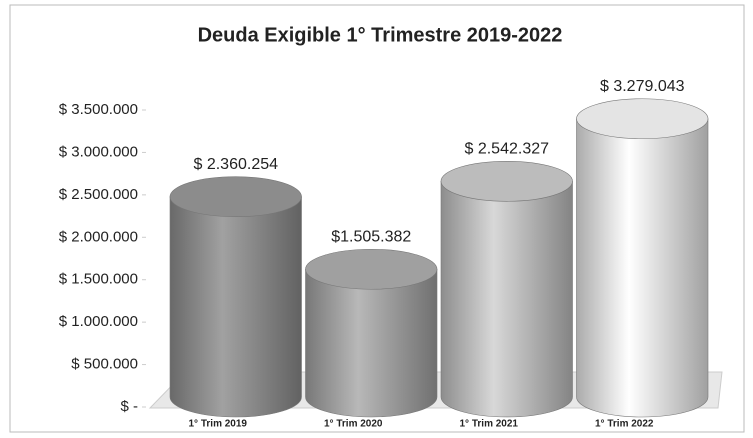 This screenshot has width=753, height=438. What do you see at coordinates (98, 109) in the screenshot?
I see `y-tick-label: $ 3.500.000` at bounding box center [98, 109].